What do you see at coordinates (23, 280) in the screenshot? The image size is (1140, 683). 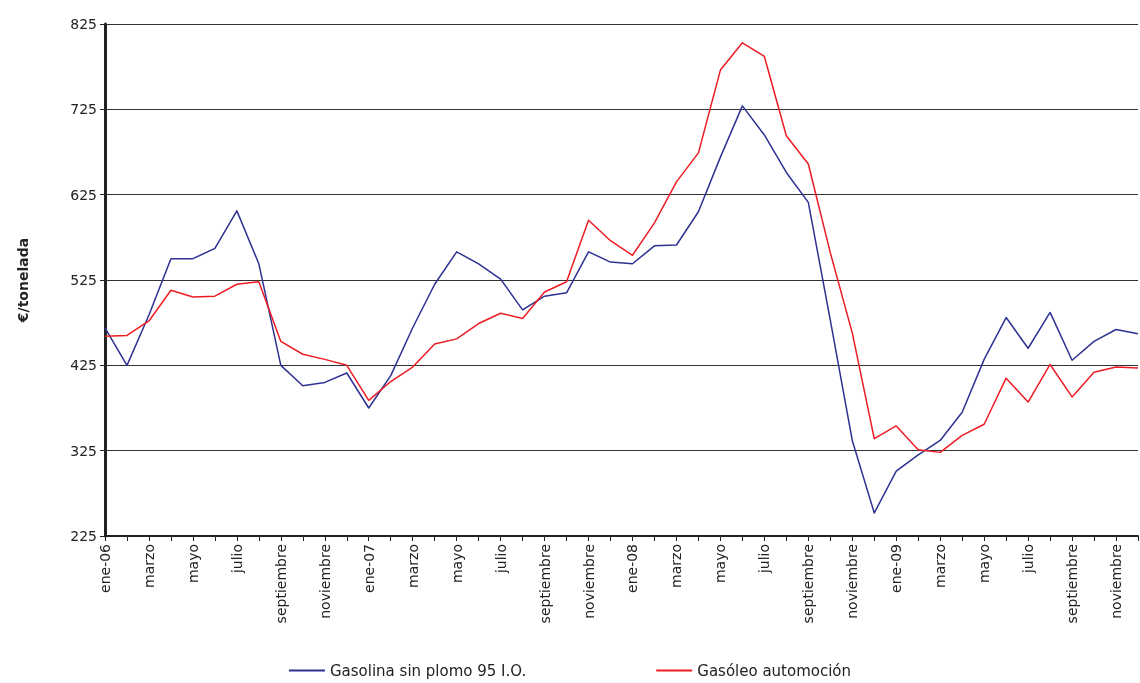 I see `y-axis-title: €/tonelada` at bounding box center [23, 280].